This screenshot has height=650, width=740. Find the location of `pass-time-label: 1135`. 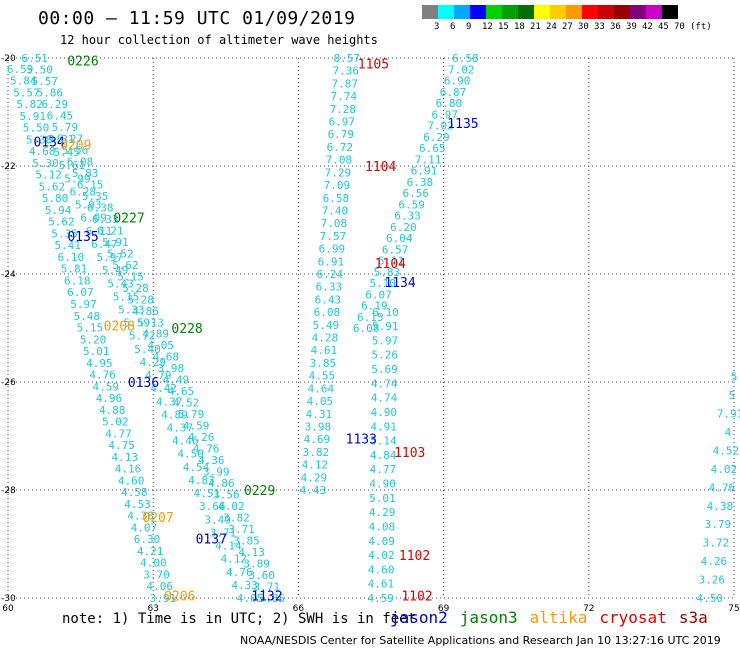

pass-time-label: 1135 is located at coordinates (462, 124).